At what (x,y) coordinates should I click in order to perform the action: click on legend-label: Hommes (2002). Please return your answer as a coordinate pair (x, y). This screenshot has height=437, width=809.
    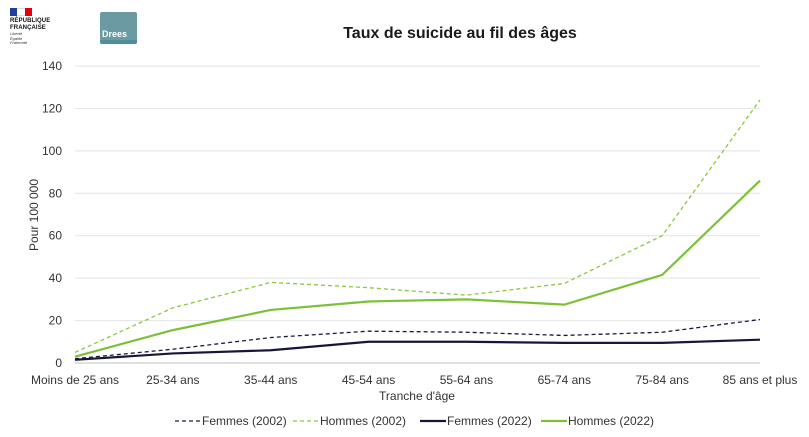
    Looking at the image, I should click on (363, 421).